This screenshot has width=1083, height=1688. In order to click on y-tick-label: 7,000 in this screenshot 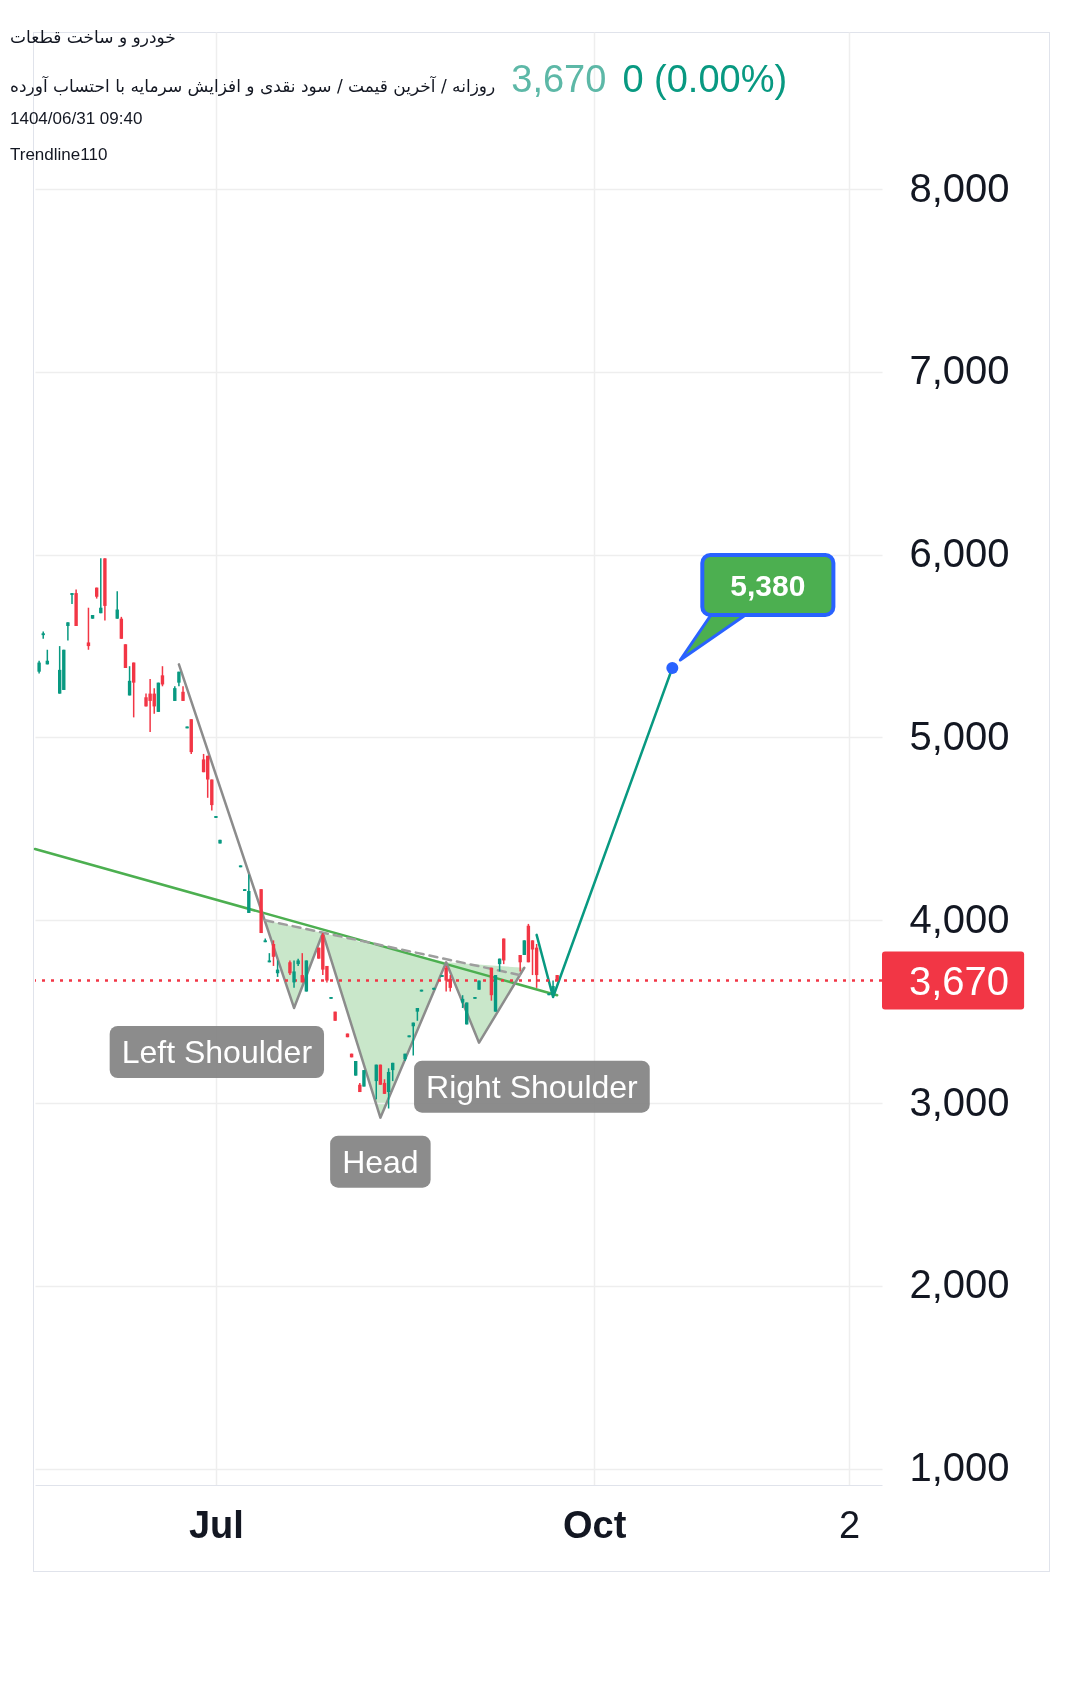, I will do `click(959, 370)`.